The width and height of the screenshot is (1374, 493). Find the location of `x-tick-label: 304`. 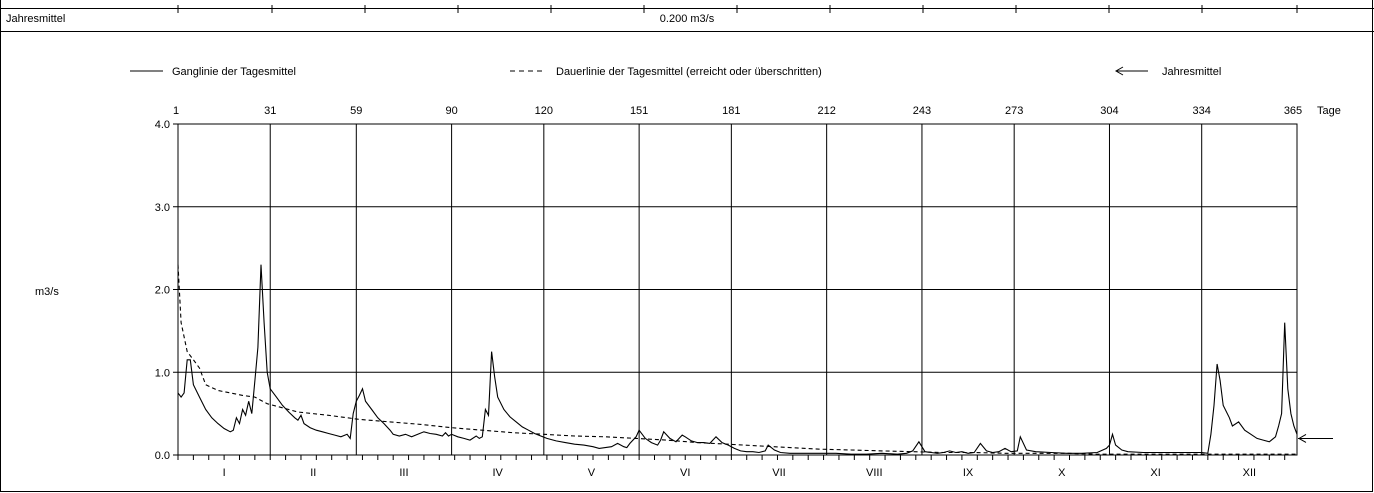

x-tick-label: 304 is located at coordinates (1109, 111).